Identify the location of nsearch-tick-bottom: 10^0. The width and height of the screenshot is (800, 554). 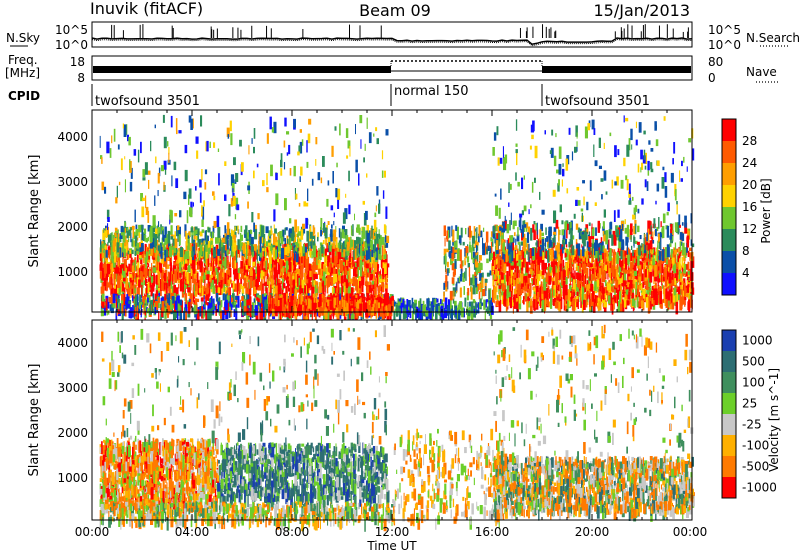
(724, 45).